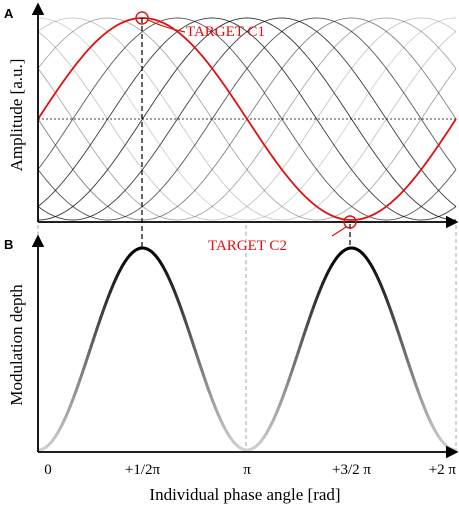 The height and width of the screenshot is (509, 459). Describe the element at coordinates (16, 345) in the screenshot. I see `panel-b-y-axis-title: Modulation depth` at that location.